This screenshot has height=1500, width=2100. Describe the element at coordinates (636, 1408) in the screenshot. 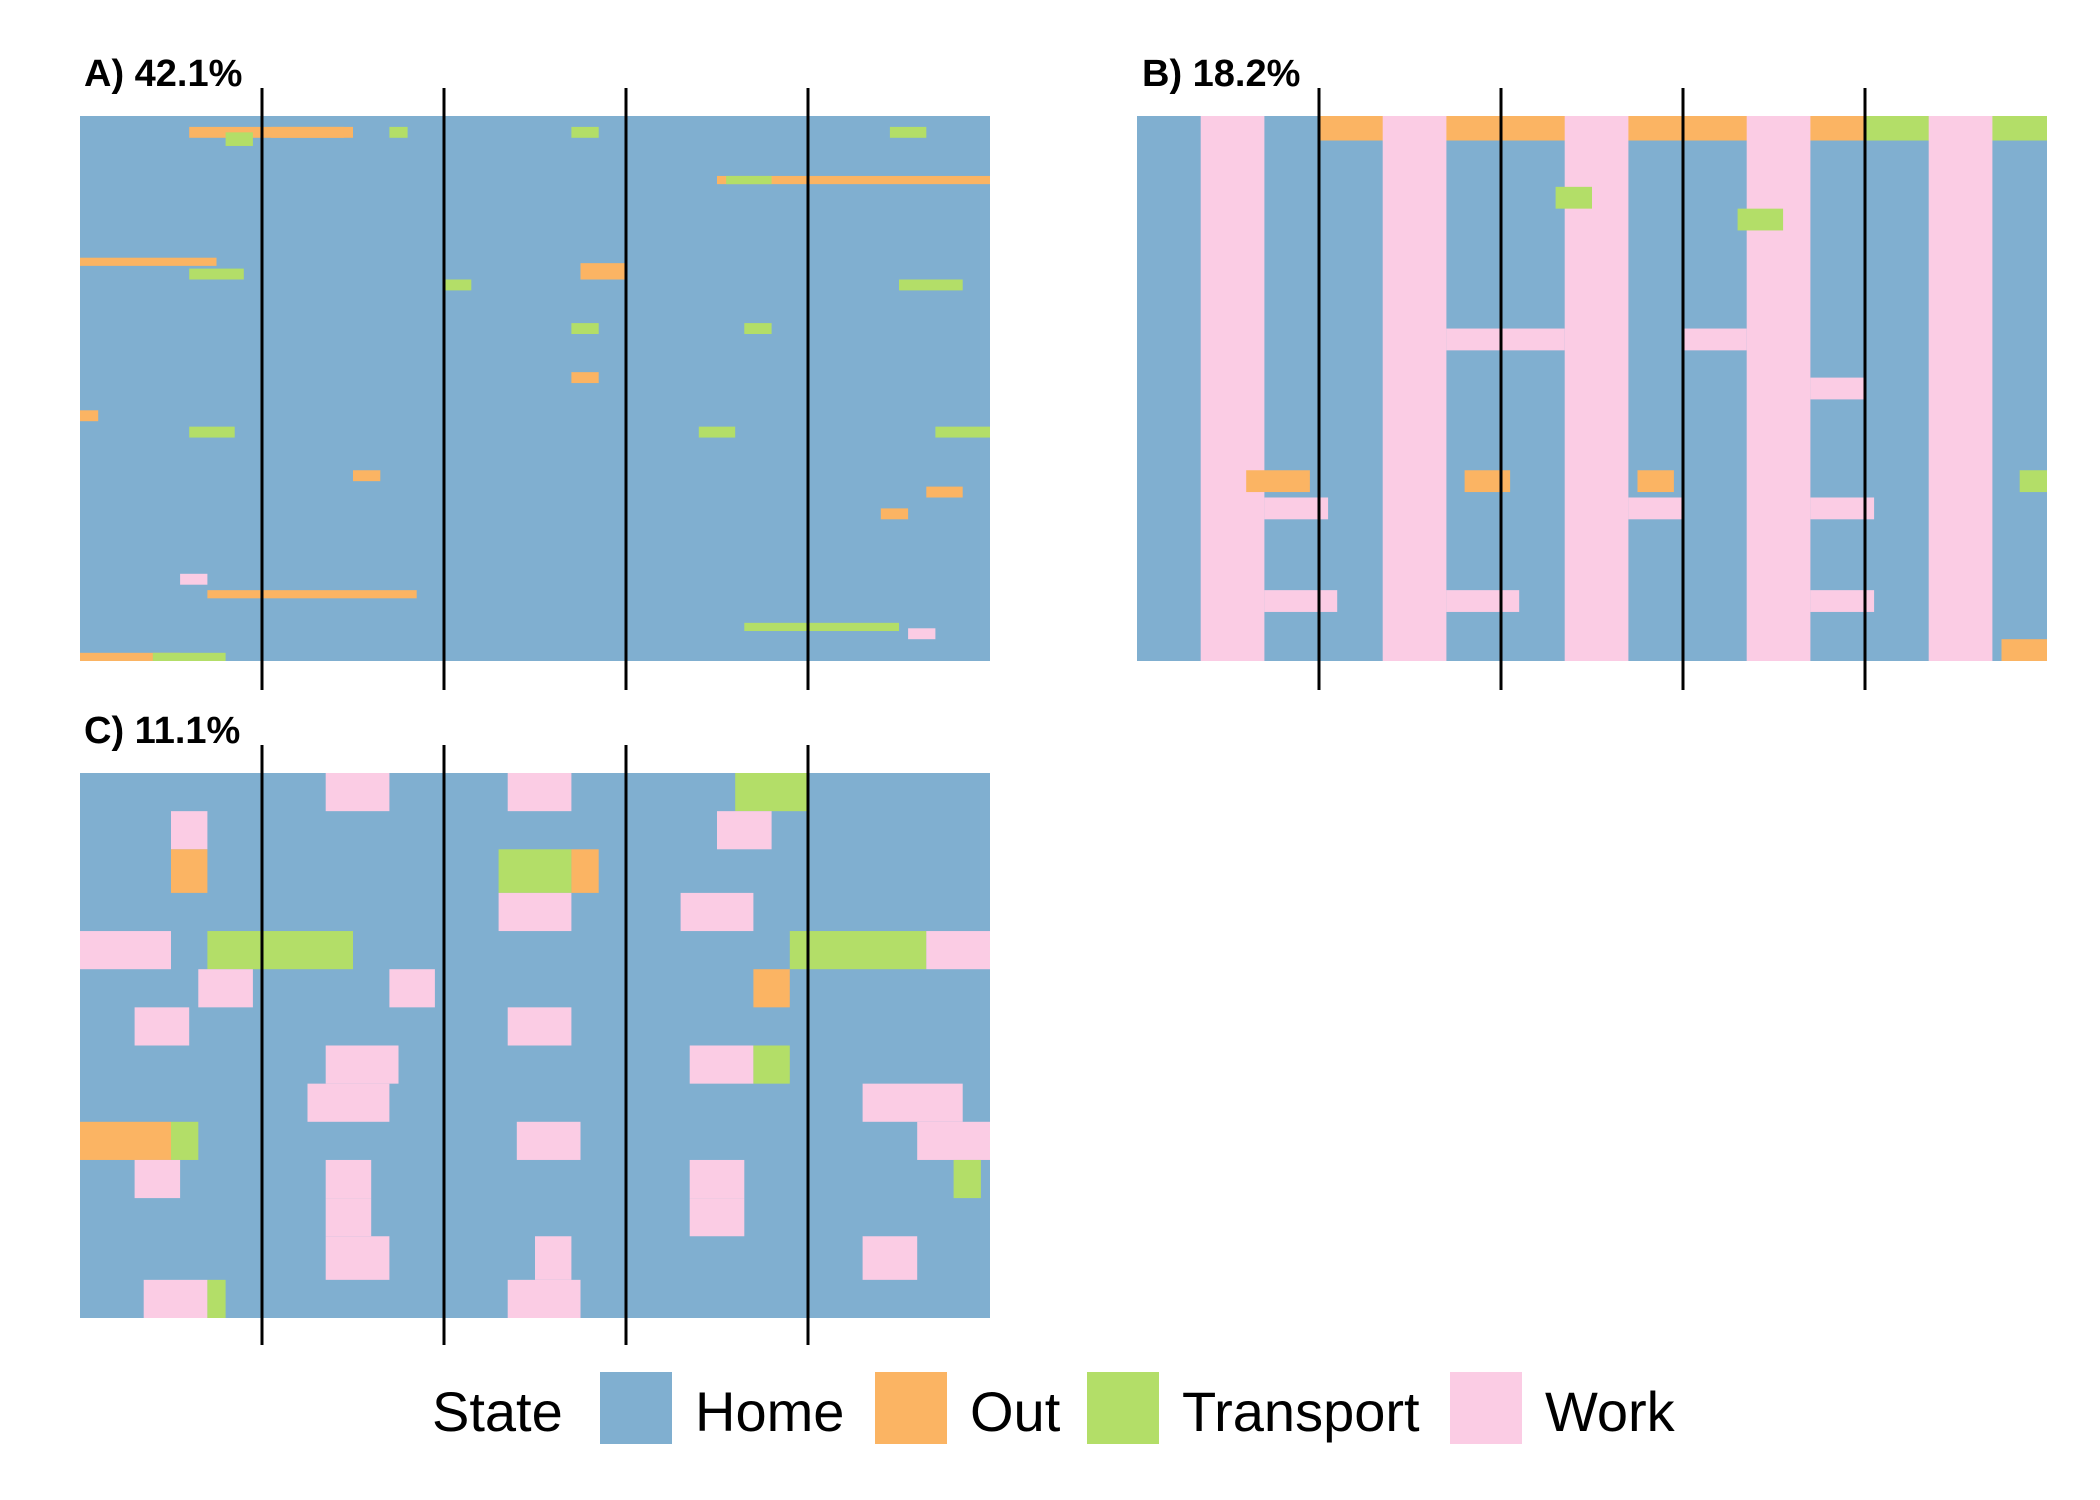

I see `legend-swatch-home` at that location.